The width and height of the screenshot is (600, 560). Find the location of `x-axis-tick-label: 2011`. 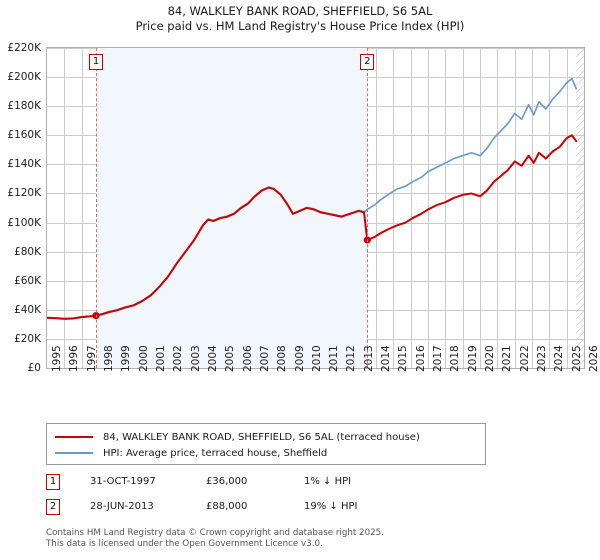

x-axis-tick-label: 2011 is located at coordinates (334, 358).